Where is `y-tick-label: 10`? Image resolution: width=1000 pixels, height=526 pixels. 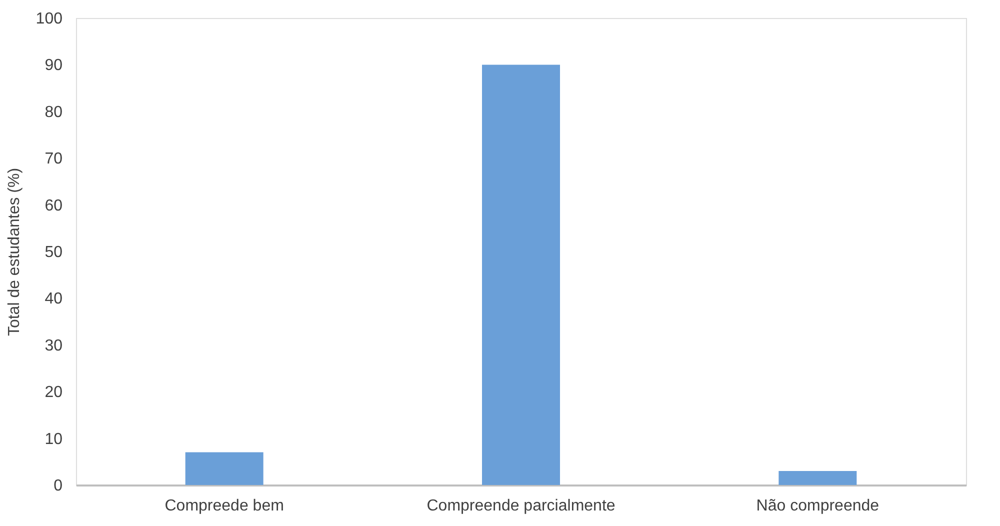
y-tick-label: 10 is located at coordinates (53, 439).